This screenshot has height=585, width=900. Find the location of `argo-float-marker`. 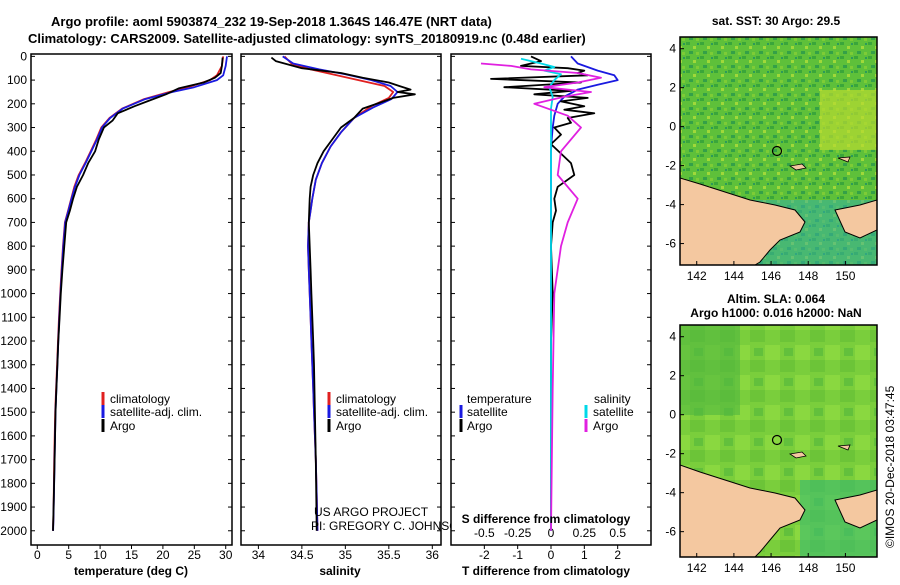

argo-float-marker is located at coordinates (777, 151).